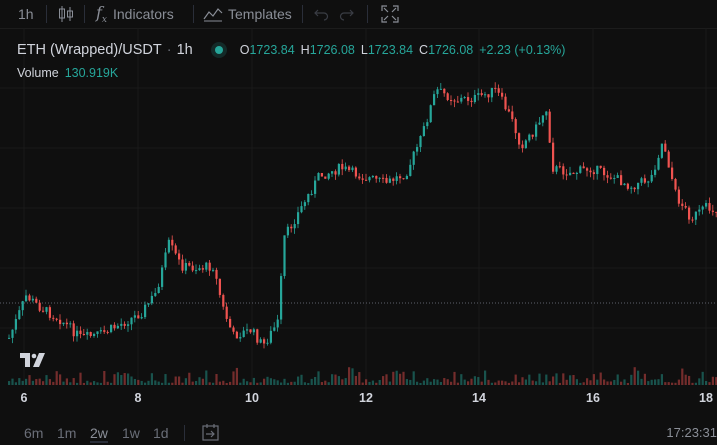  Describe the element at coordinates (364, 50) in the screenshot. I see `low-key: L` at that location.